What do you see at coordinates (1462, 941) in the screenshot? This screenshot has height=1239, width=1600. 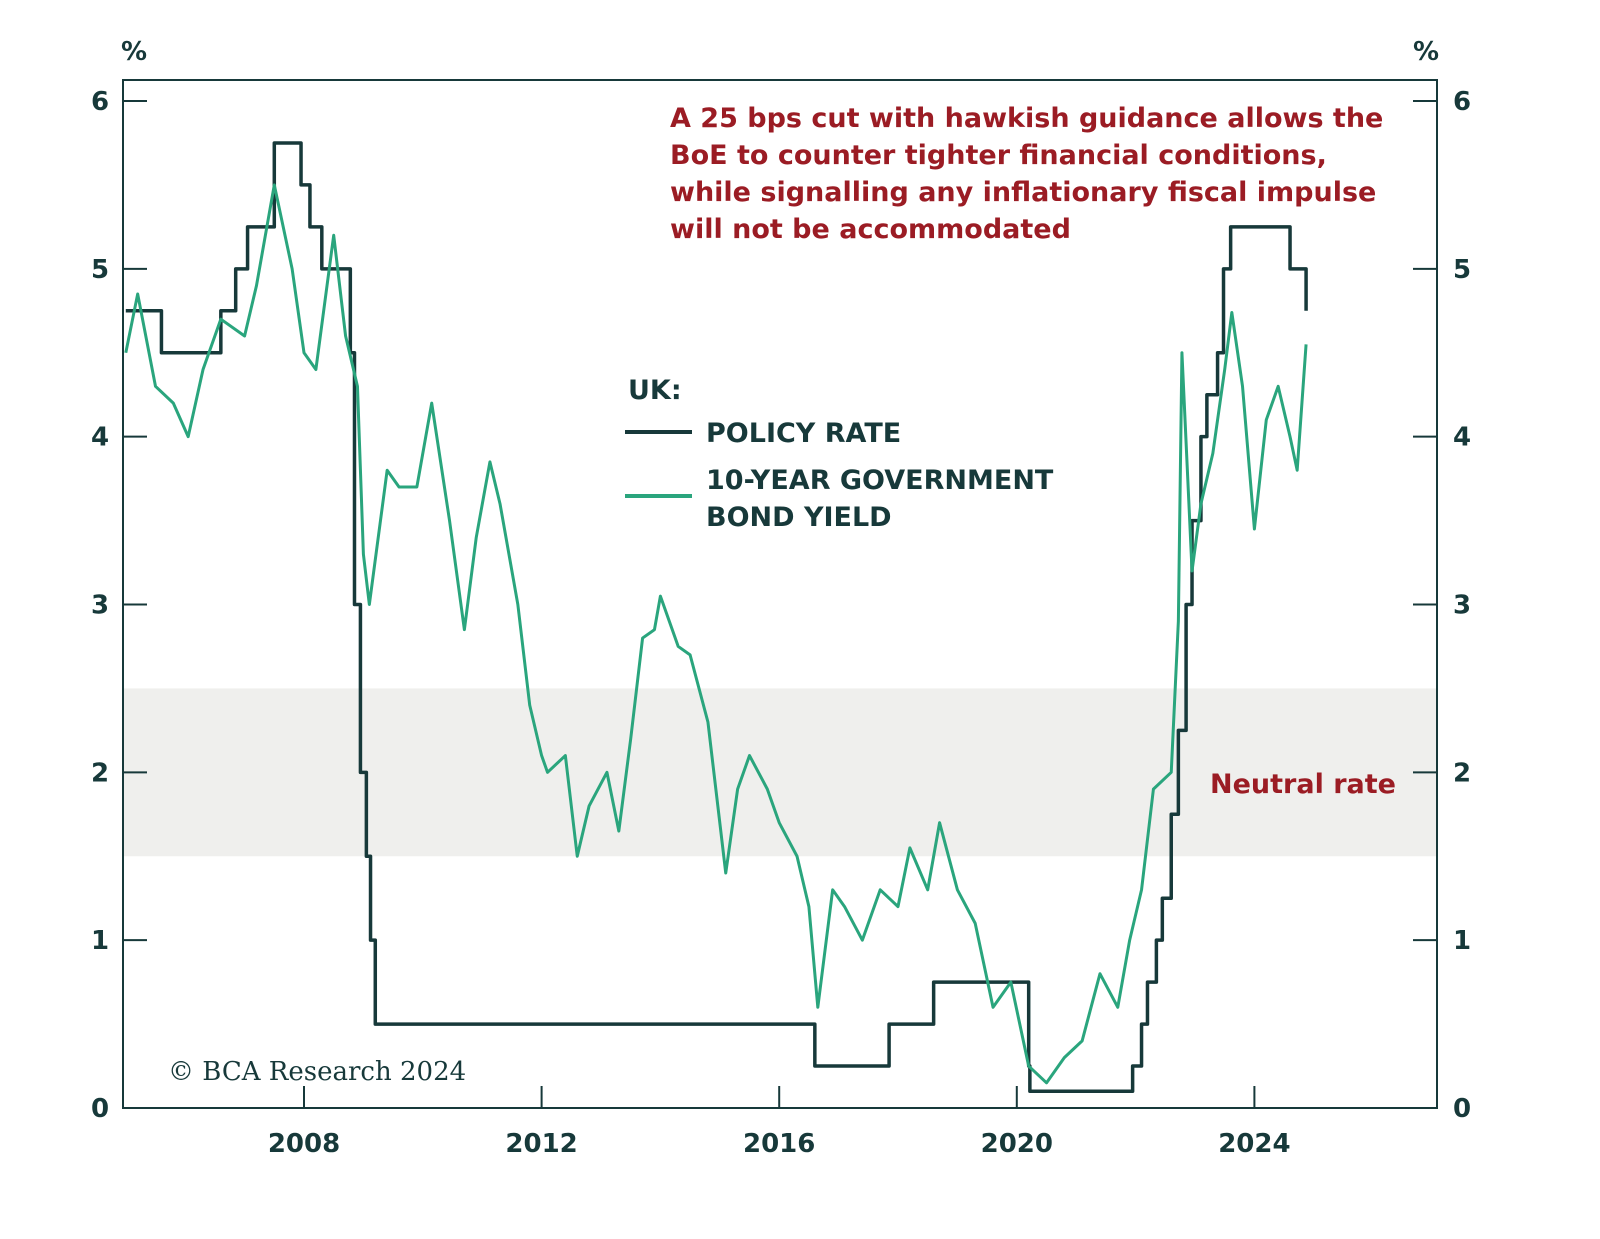 I see `y-tick-label-right: 1` at bounding box center [1462, 941].